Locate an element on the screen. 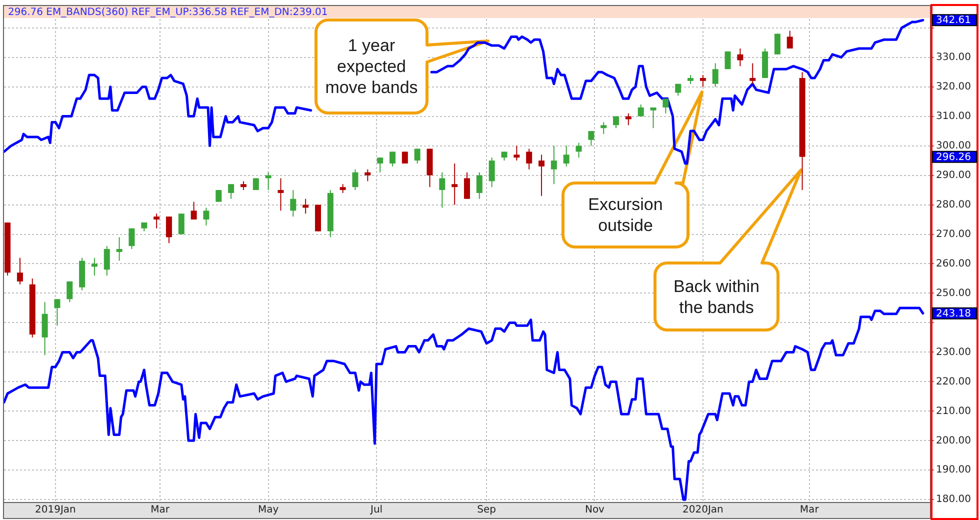 The height and width of the screenshot is (520, 980). y-tick-label: 220.00 is located at coordinates (953, 382).